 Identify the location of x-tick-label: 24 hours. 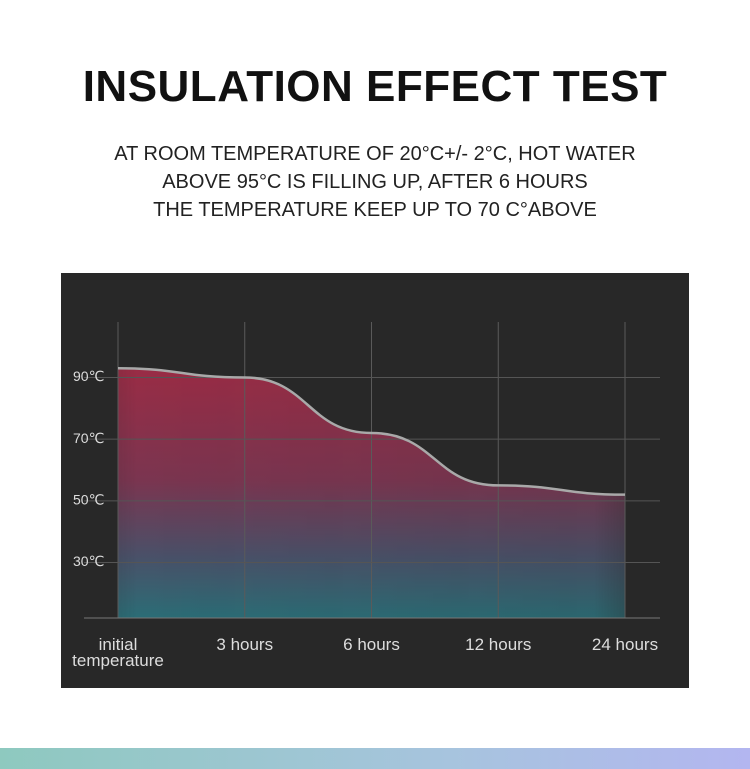
(625, 644).